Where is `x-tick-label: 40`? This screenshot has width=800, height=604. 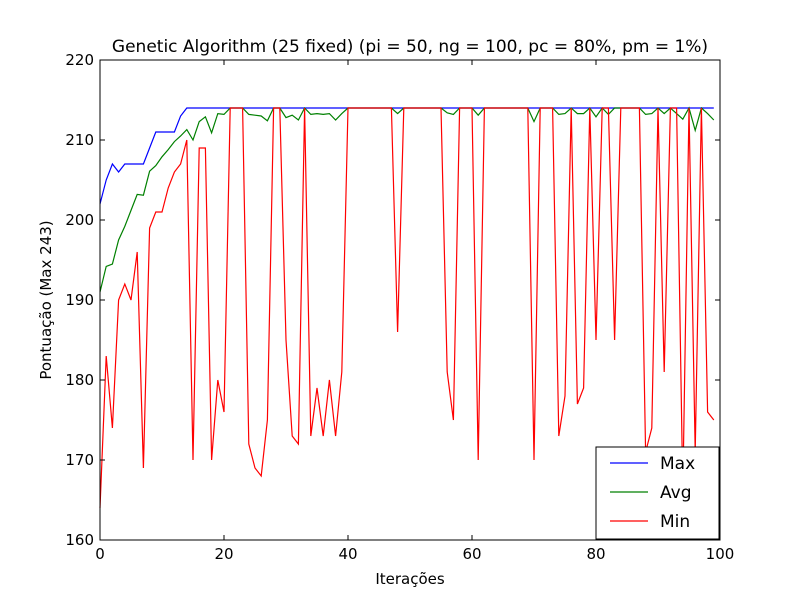 x-tick-label: 40 is located at coordinates (347, 554).